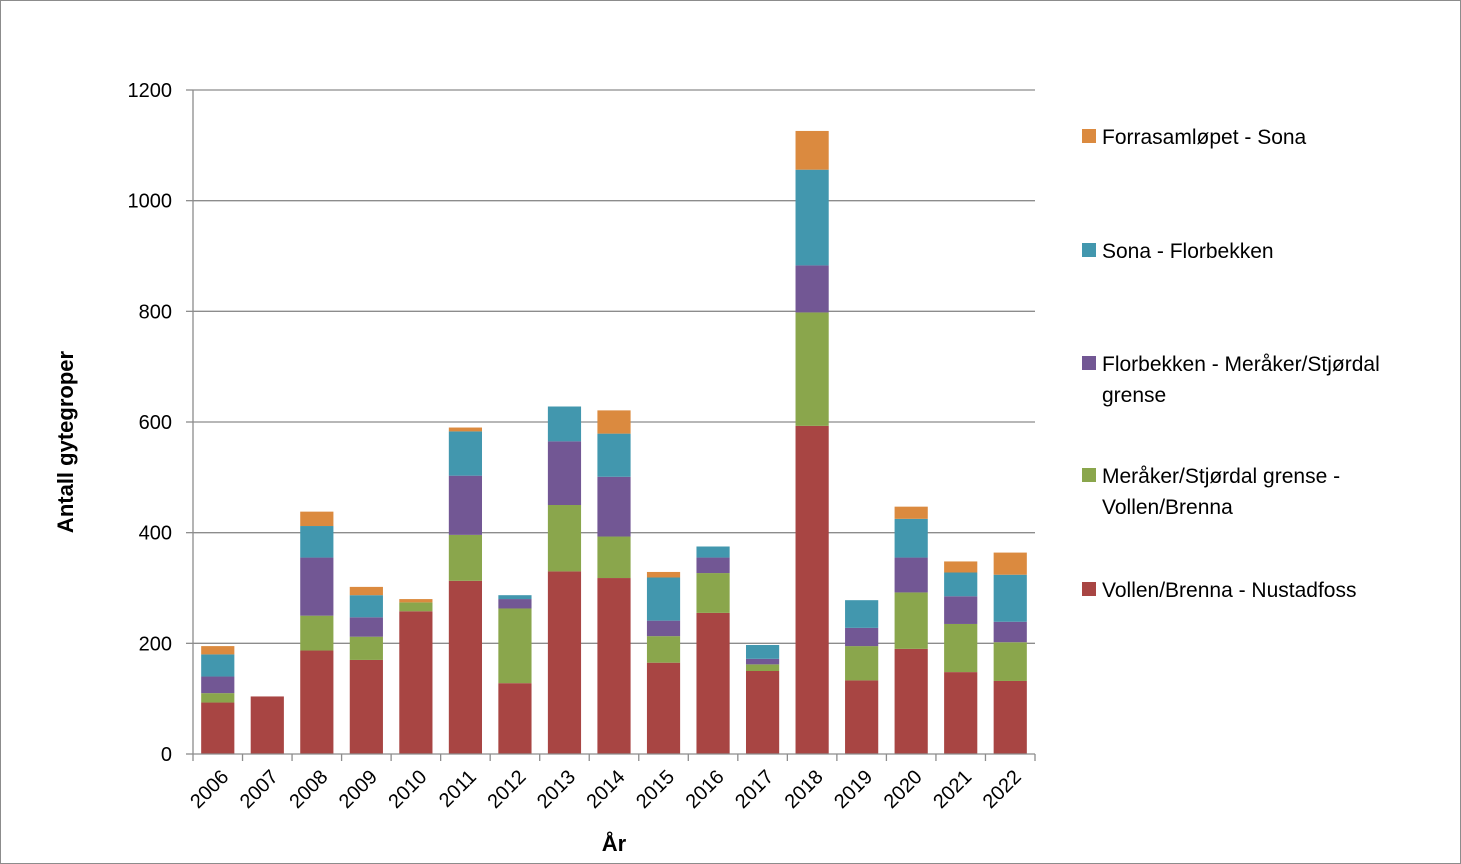 Image resolution: width=1461 pixels, height=864 pixels. What do you see at coordinates (903, 789) in the screenshot?
I see `x-tick-label: 2020` at bounding box center [903, 789].